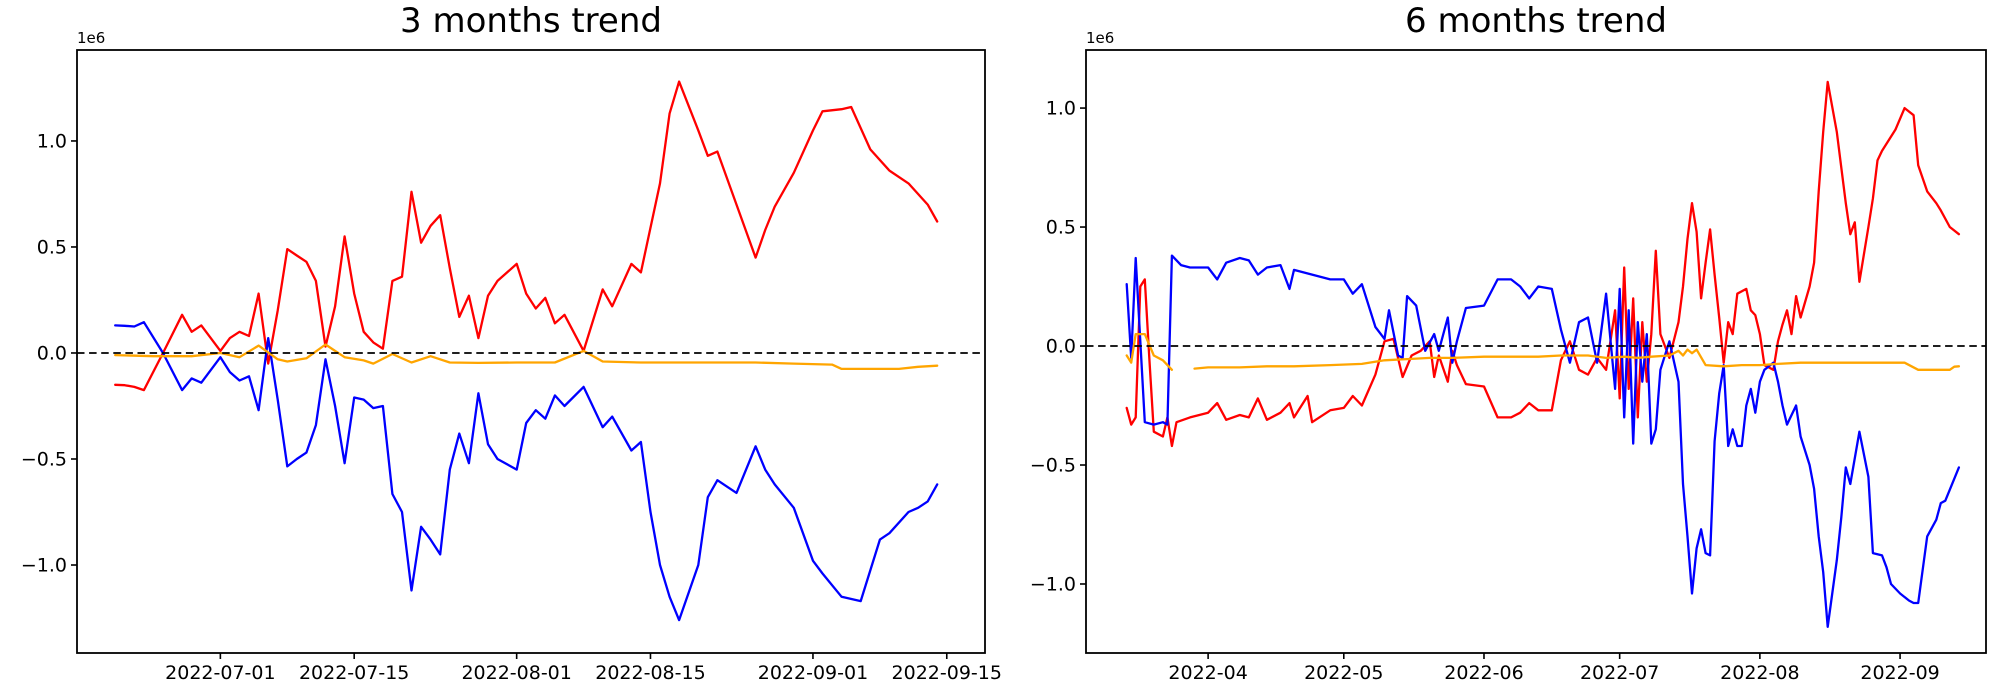 This screenshot has height=700, width=2000. I want to click on x-tick-label: 2022-07-01, so click(220, 673).